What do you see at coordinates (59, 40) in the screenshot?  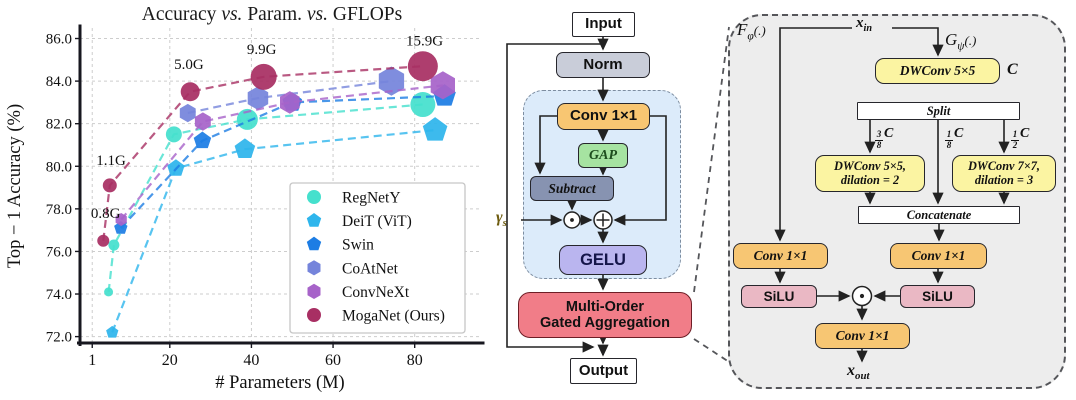 I see `y-tick-label: 86.0` at bounding box center [59, 40].